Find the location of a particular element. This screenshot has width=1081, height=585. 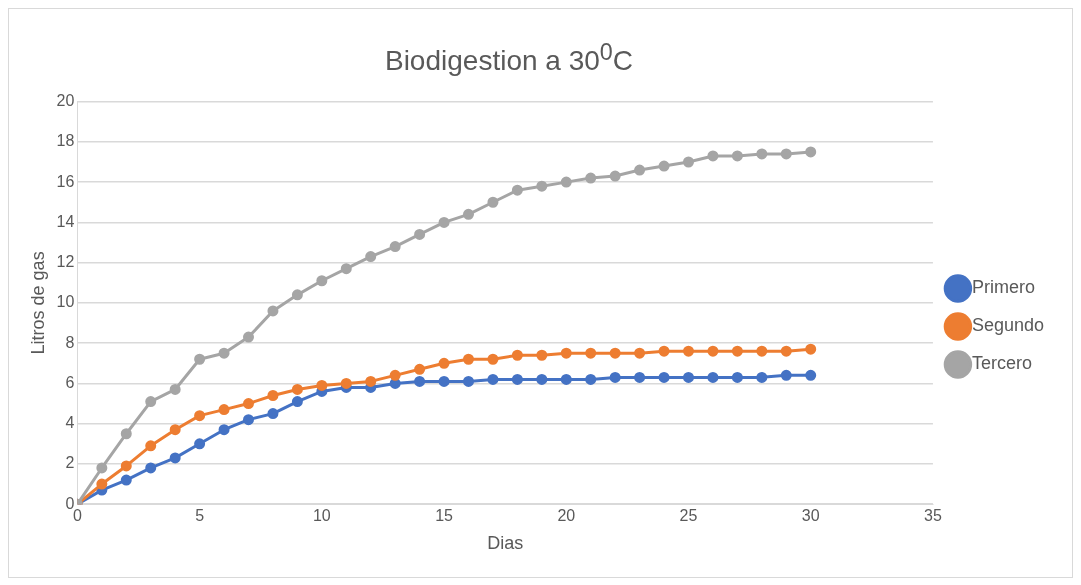

y-tick-label: 4 is located at coordinates (70, 423).